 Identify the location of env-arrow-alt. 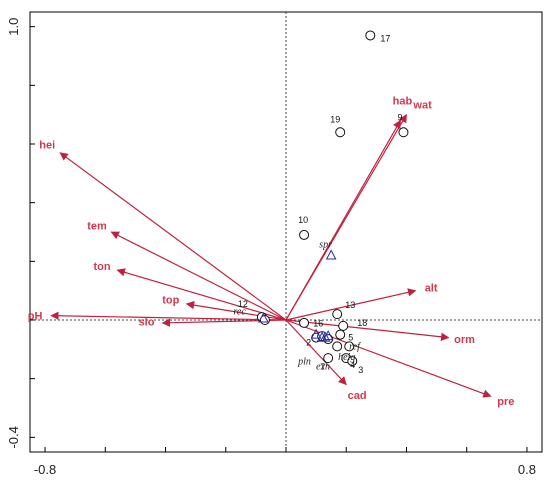
(351, 304).